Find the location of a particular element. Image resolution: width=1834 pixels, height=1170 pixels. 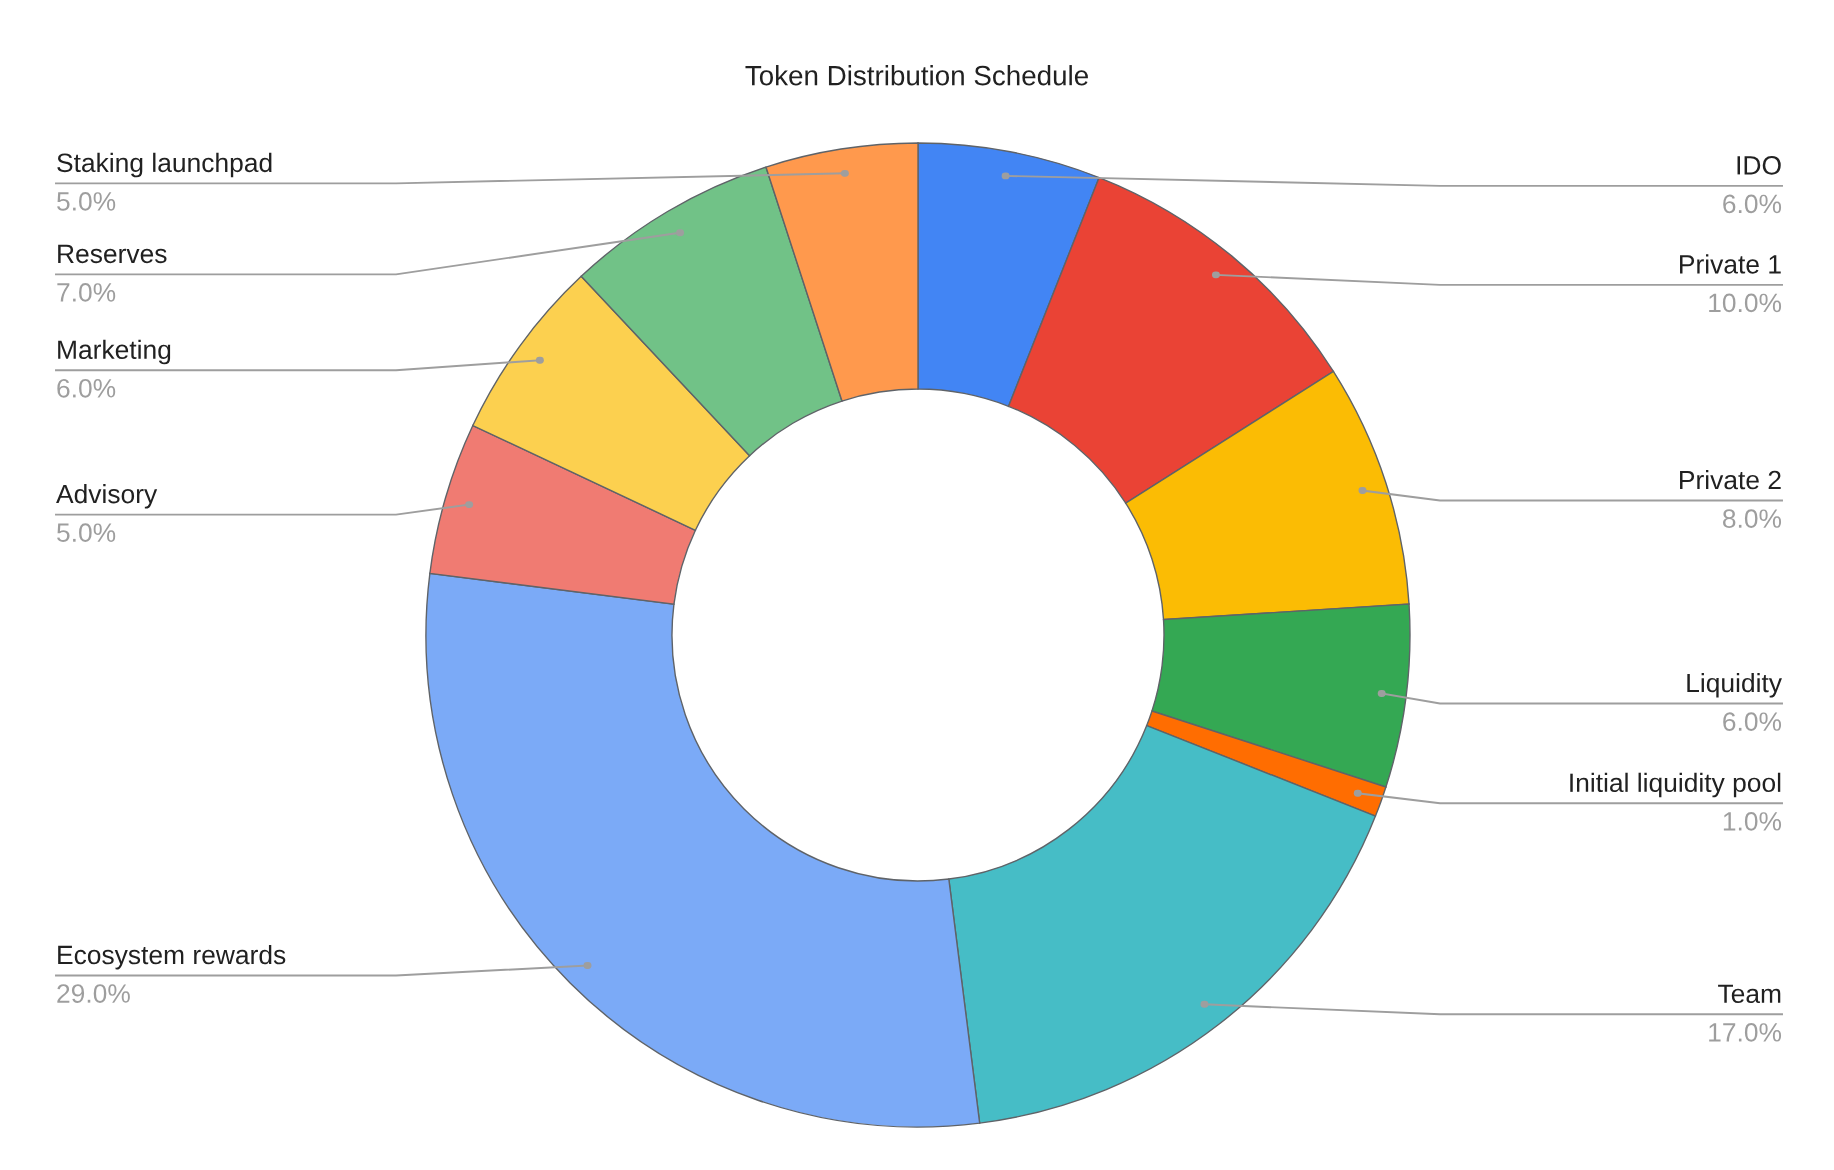

data-label: 8.0% is located at coordinates (1752, 518).